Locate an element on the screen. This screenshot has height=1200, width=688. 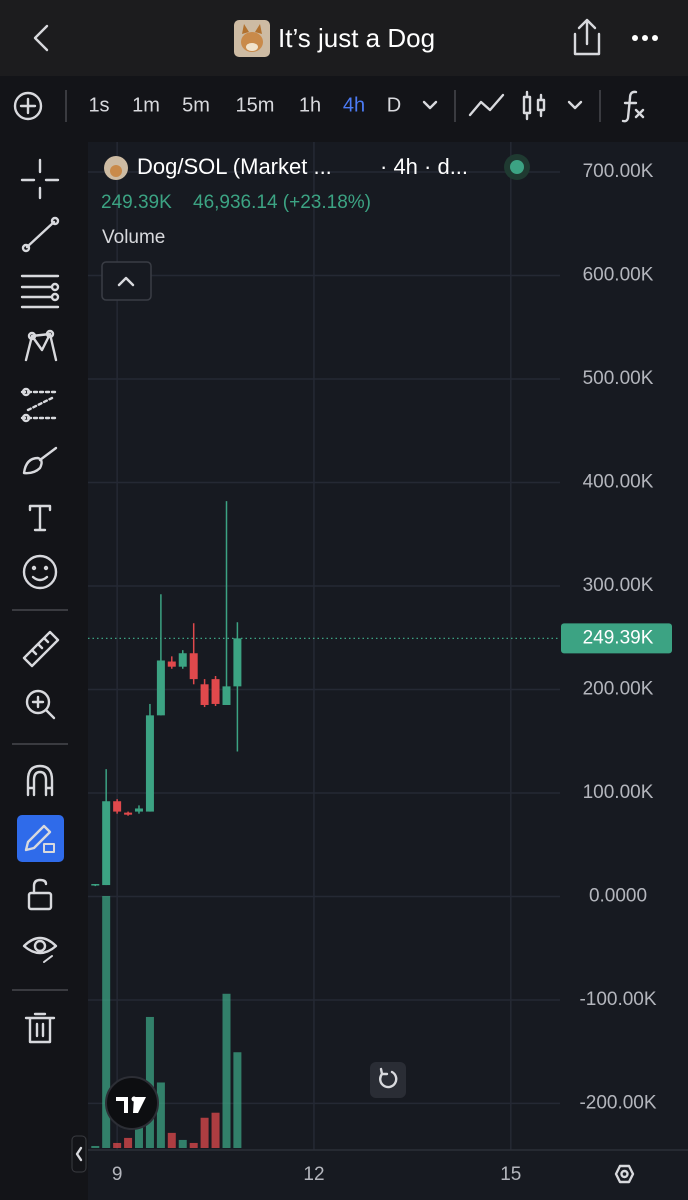
brush-tool is located at coordinates (40, 460).